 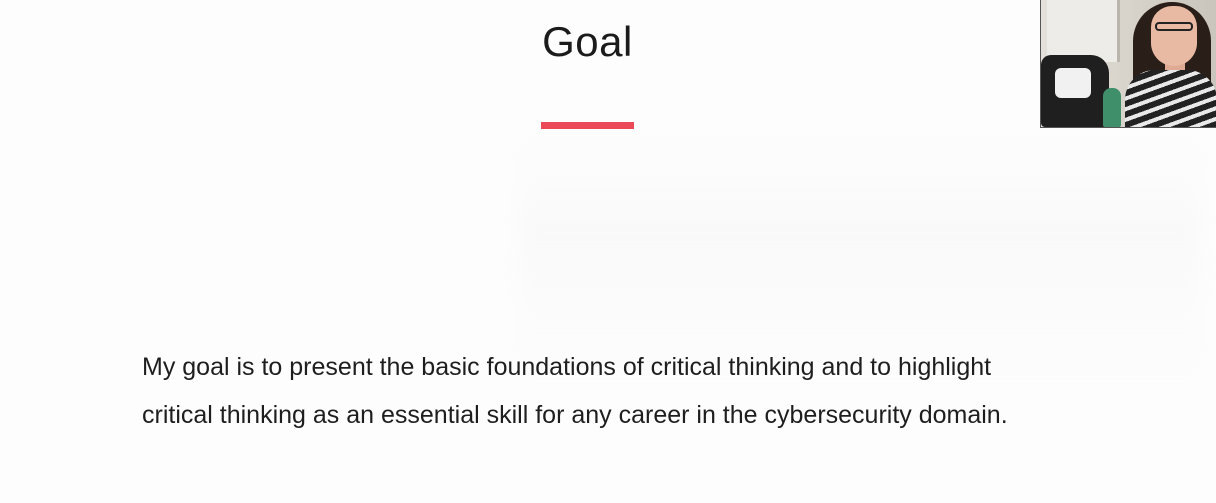 I want to click on title-accent-bar, so click(x=587, y=125).